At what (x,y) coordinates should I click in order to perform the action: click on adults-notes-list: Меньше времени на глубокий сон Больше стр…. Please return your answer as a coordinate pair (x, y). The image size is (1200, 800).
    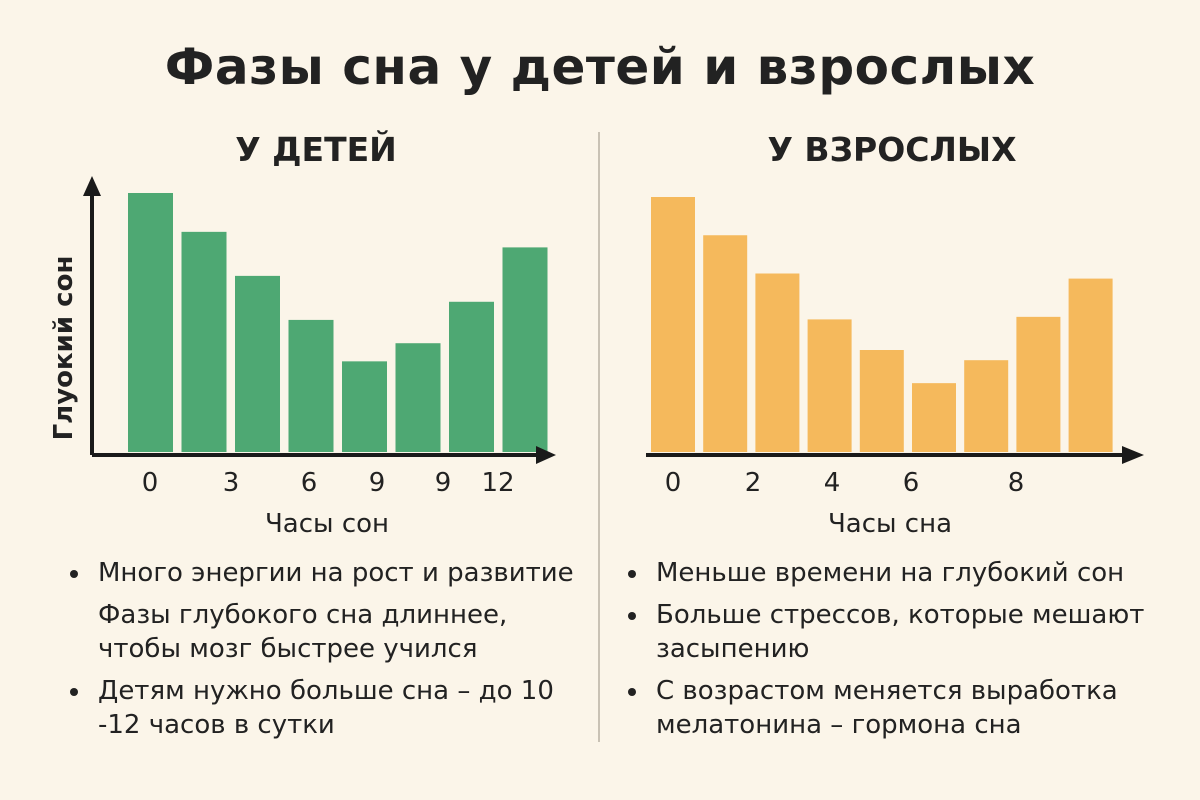
    Looking at the image, I should click on (896, 653).